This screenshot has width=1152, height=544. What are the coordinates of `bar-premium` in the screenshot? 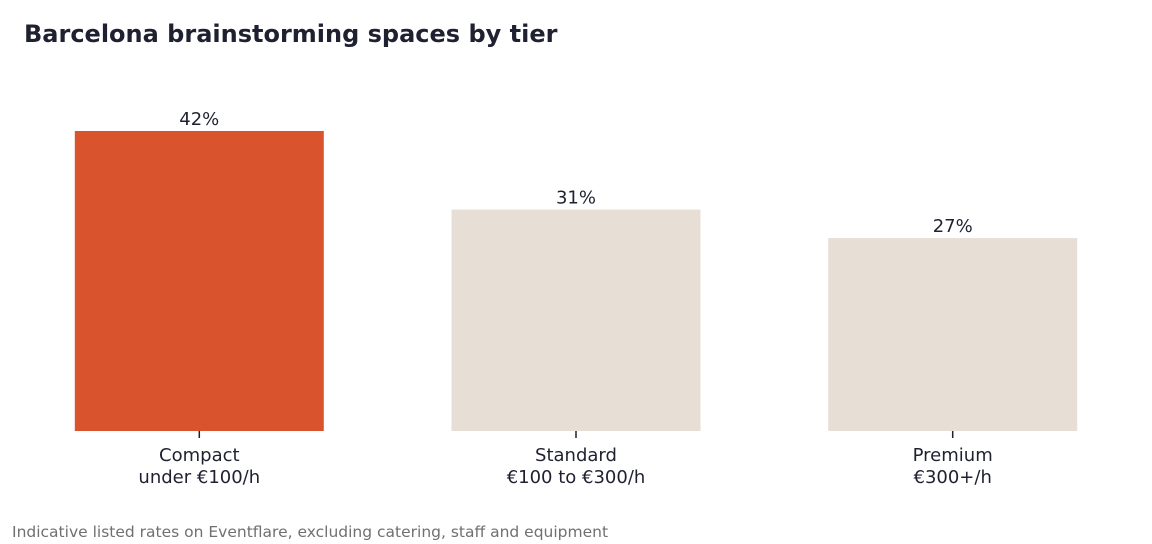 It's located at (953, 334).